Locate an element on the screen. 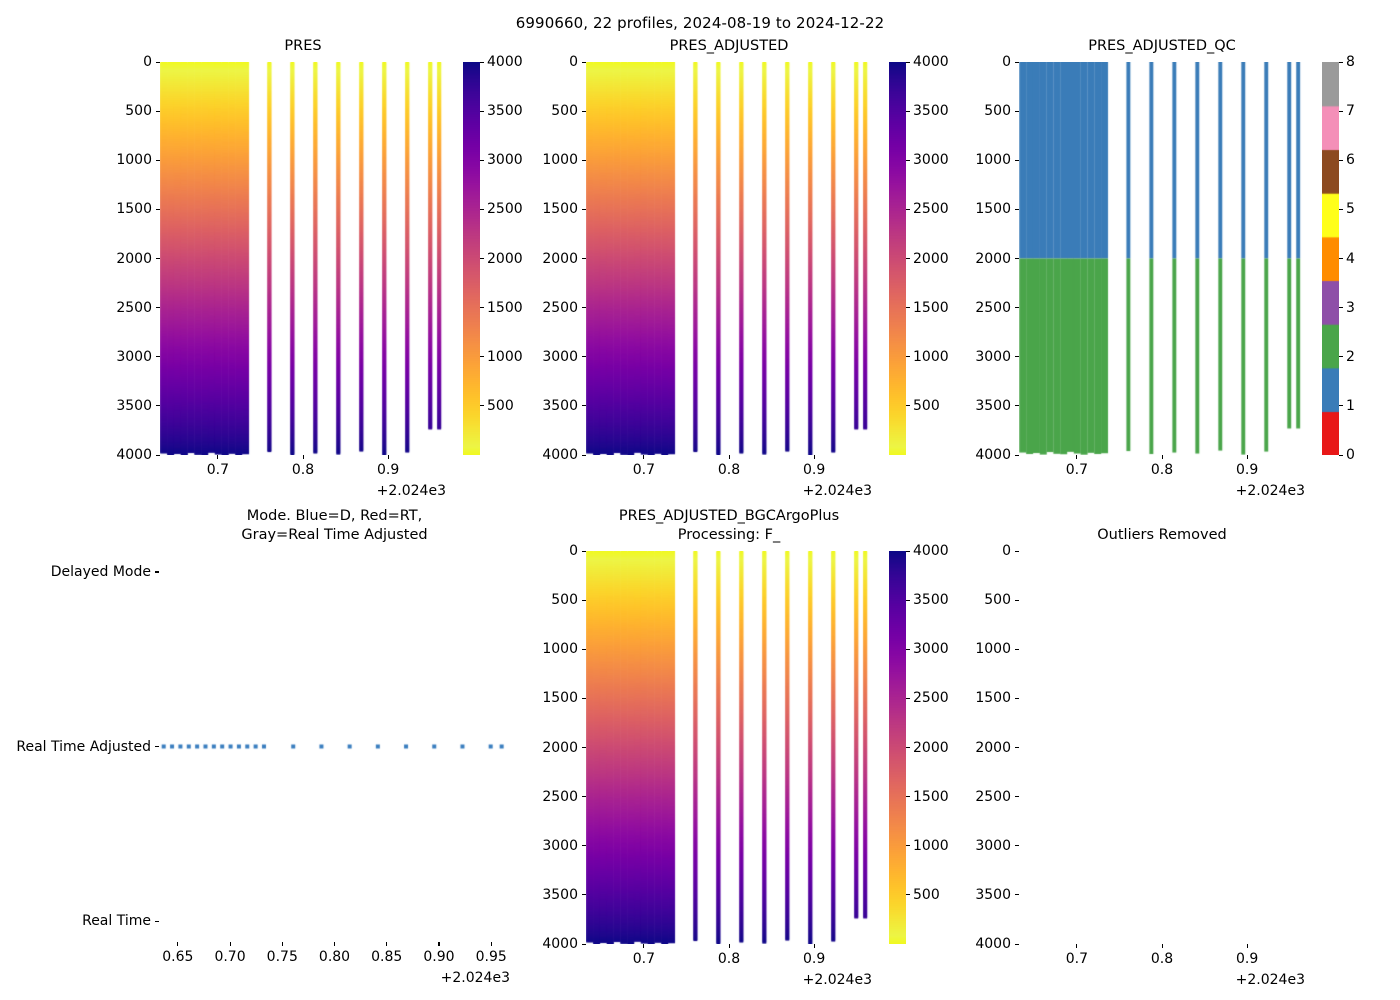 The width and height of the screenshot is (1400, 1000). cbar-tick-label-pres: 3500 is located at coordinates (505, 111).